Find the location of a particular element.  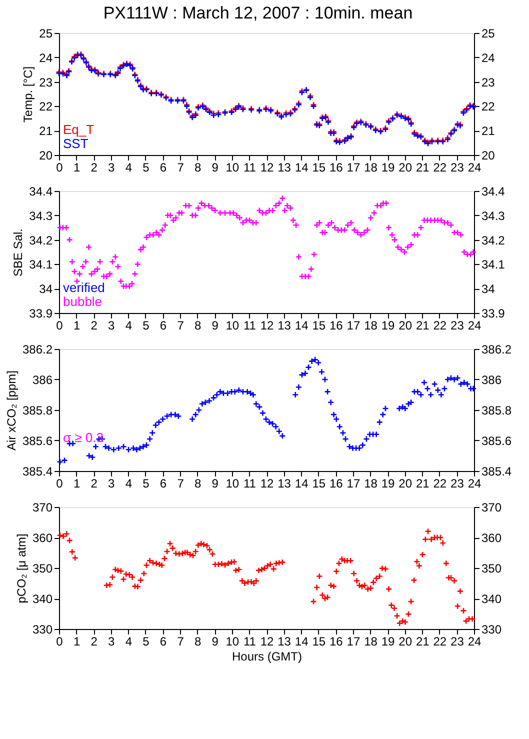

y-tick-label: 20 is located at coordinates (46, 155).